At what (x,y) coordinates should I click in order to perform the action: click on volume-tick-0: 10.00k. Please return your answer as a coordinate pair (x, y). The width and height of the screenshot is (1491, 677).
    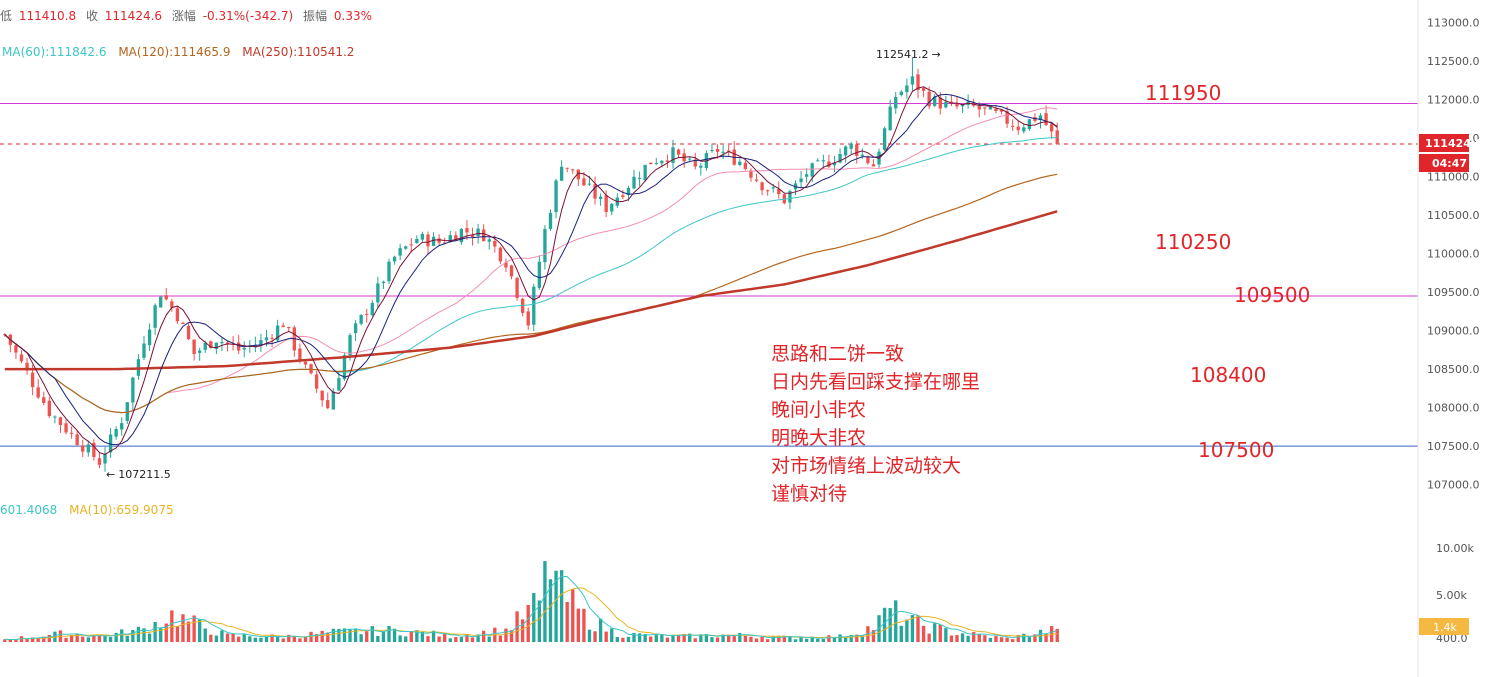
    Looking at the image, I should click on (1455, 548).